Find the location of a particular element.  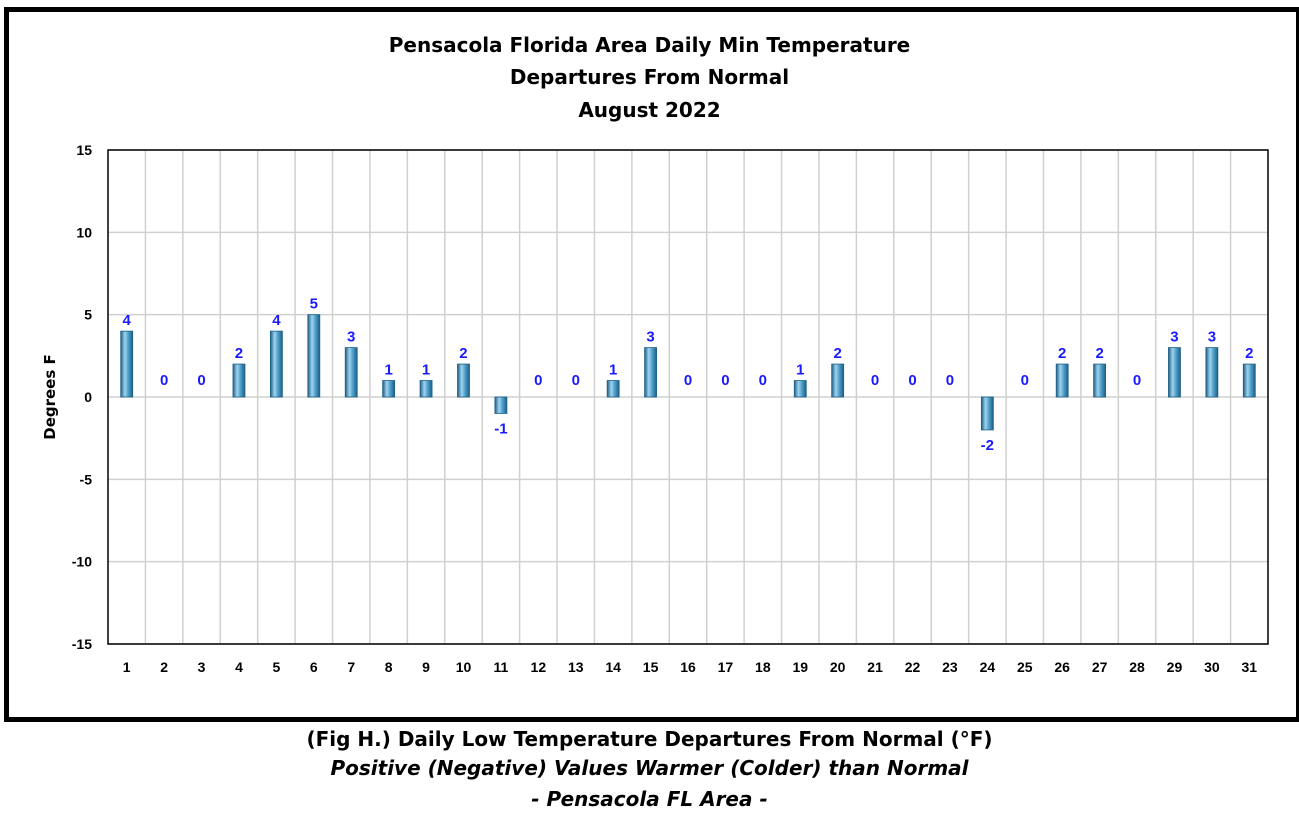

y-tick-label: -10 is located at coordinates (82, 562).